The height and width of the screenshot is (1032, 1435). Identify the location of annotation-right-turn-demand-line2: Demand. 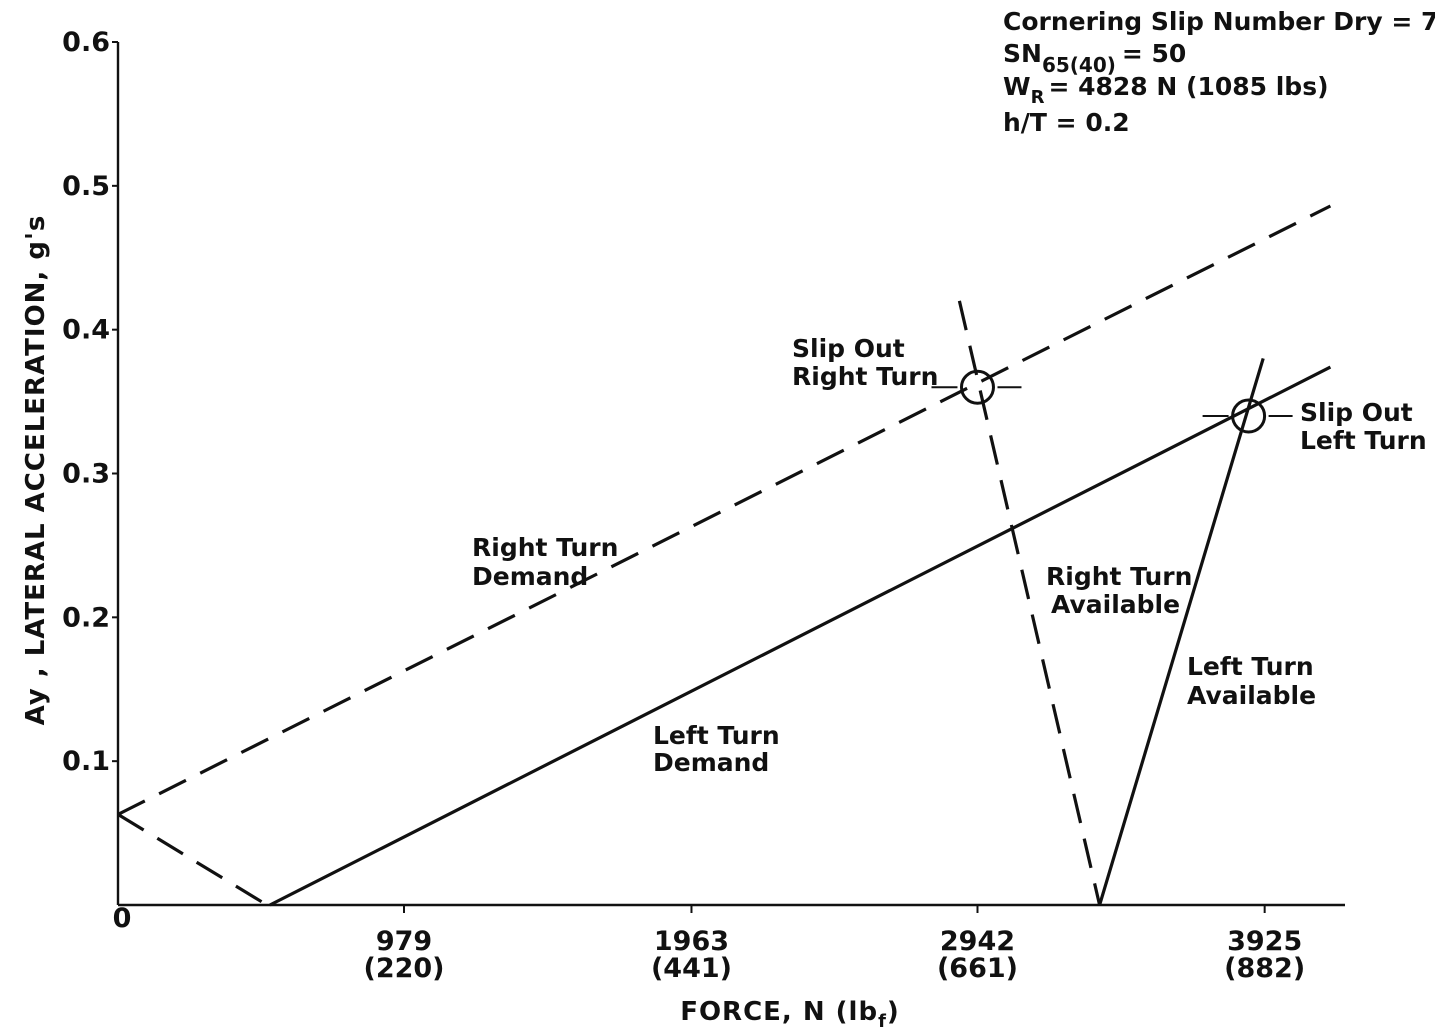
(530, 576).